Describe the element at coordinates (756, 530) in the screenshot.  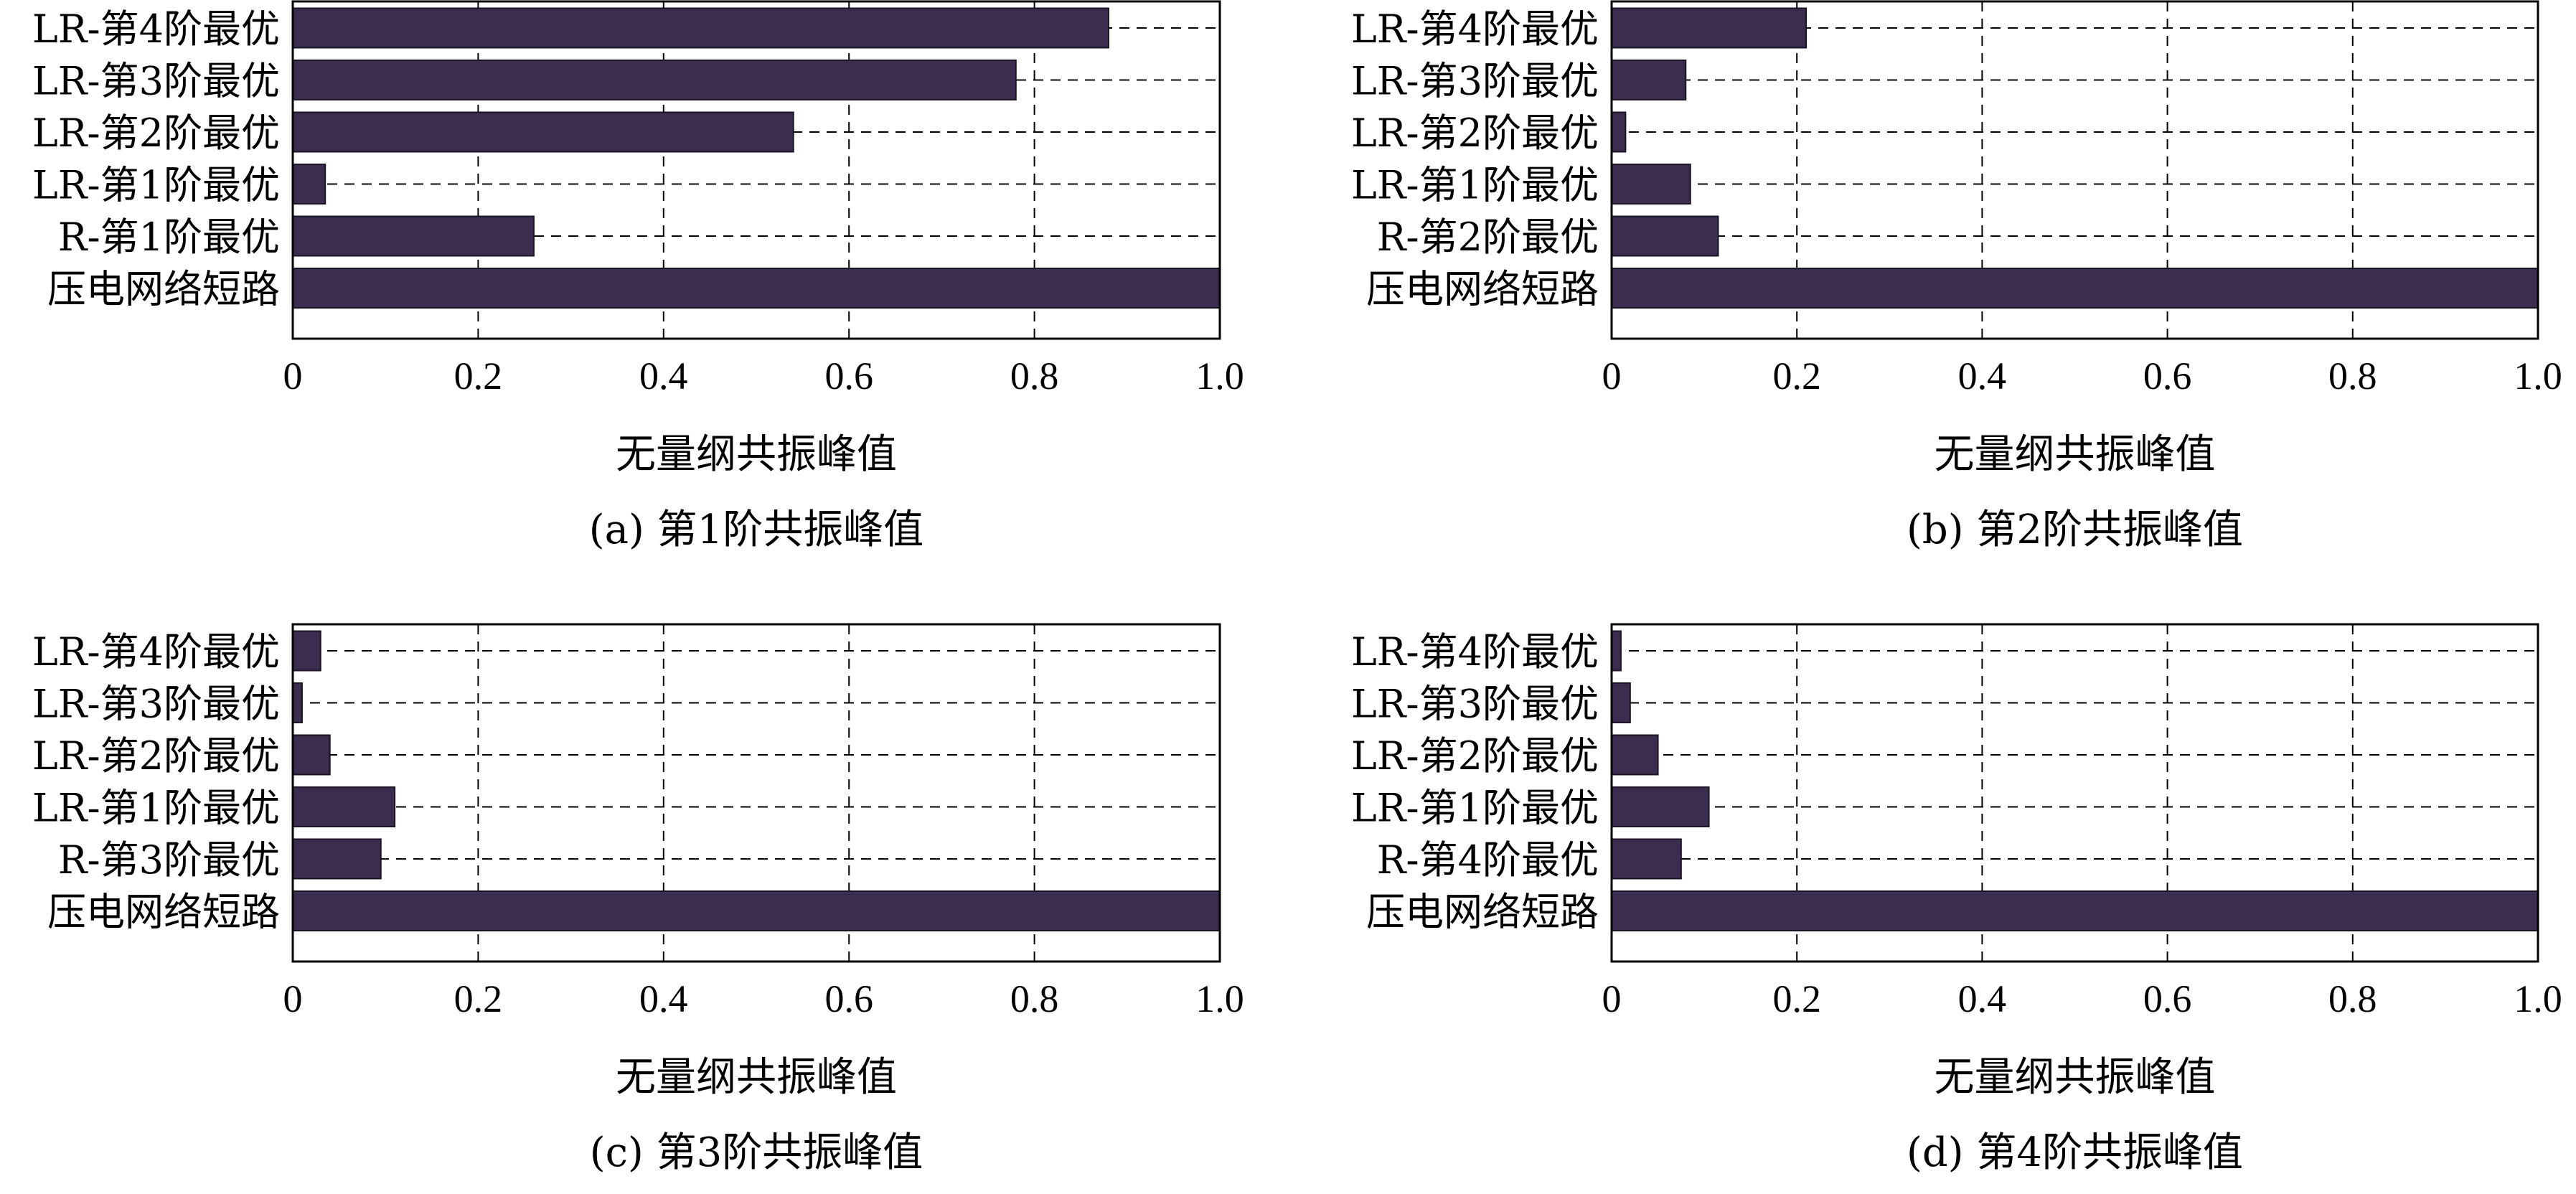
I see `panel-caption: (a) 第1阶共振峰值` at that location.